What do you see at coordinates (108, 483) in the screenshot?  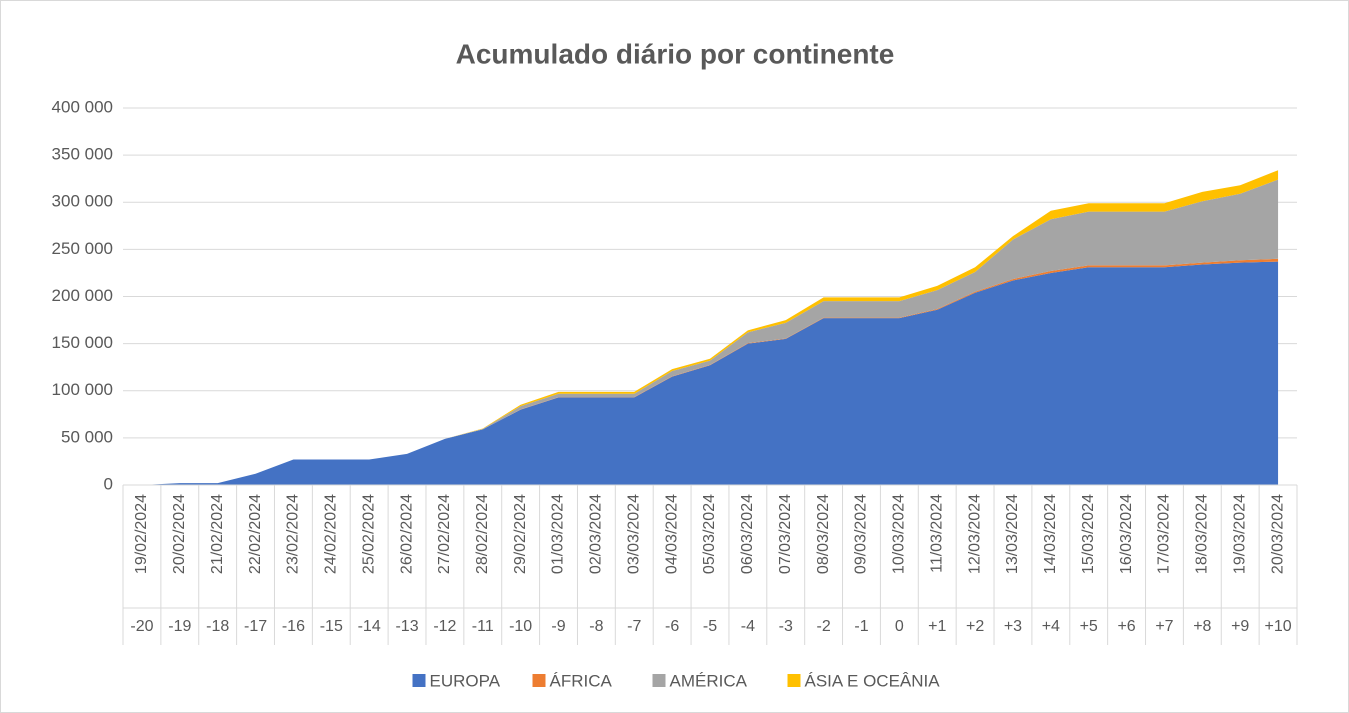 I see `y-tick-label: 0` at bounding box center [108, 483].